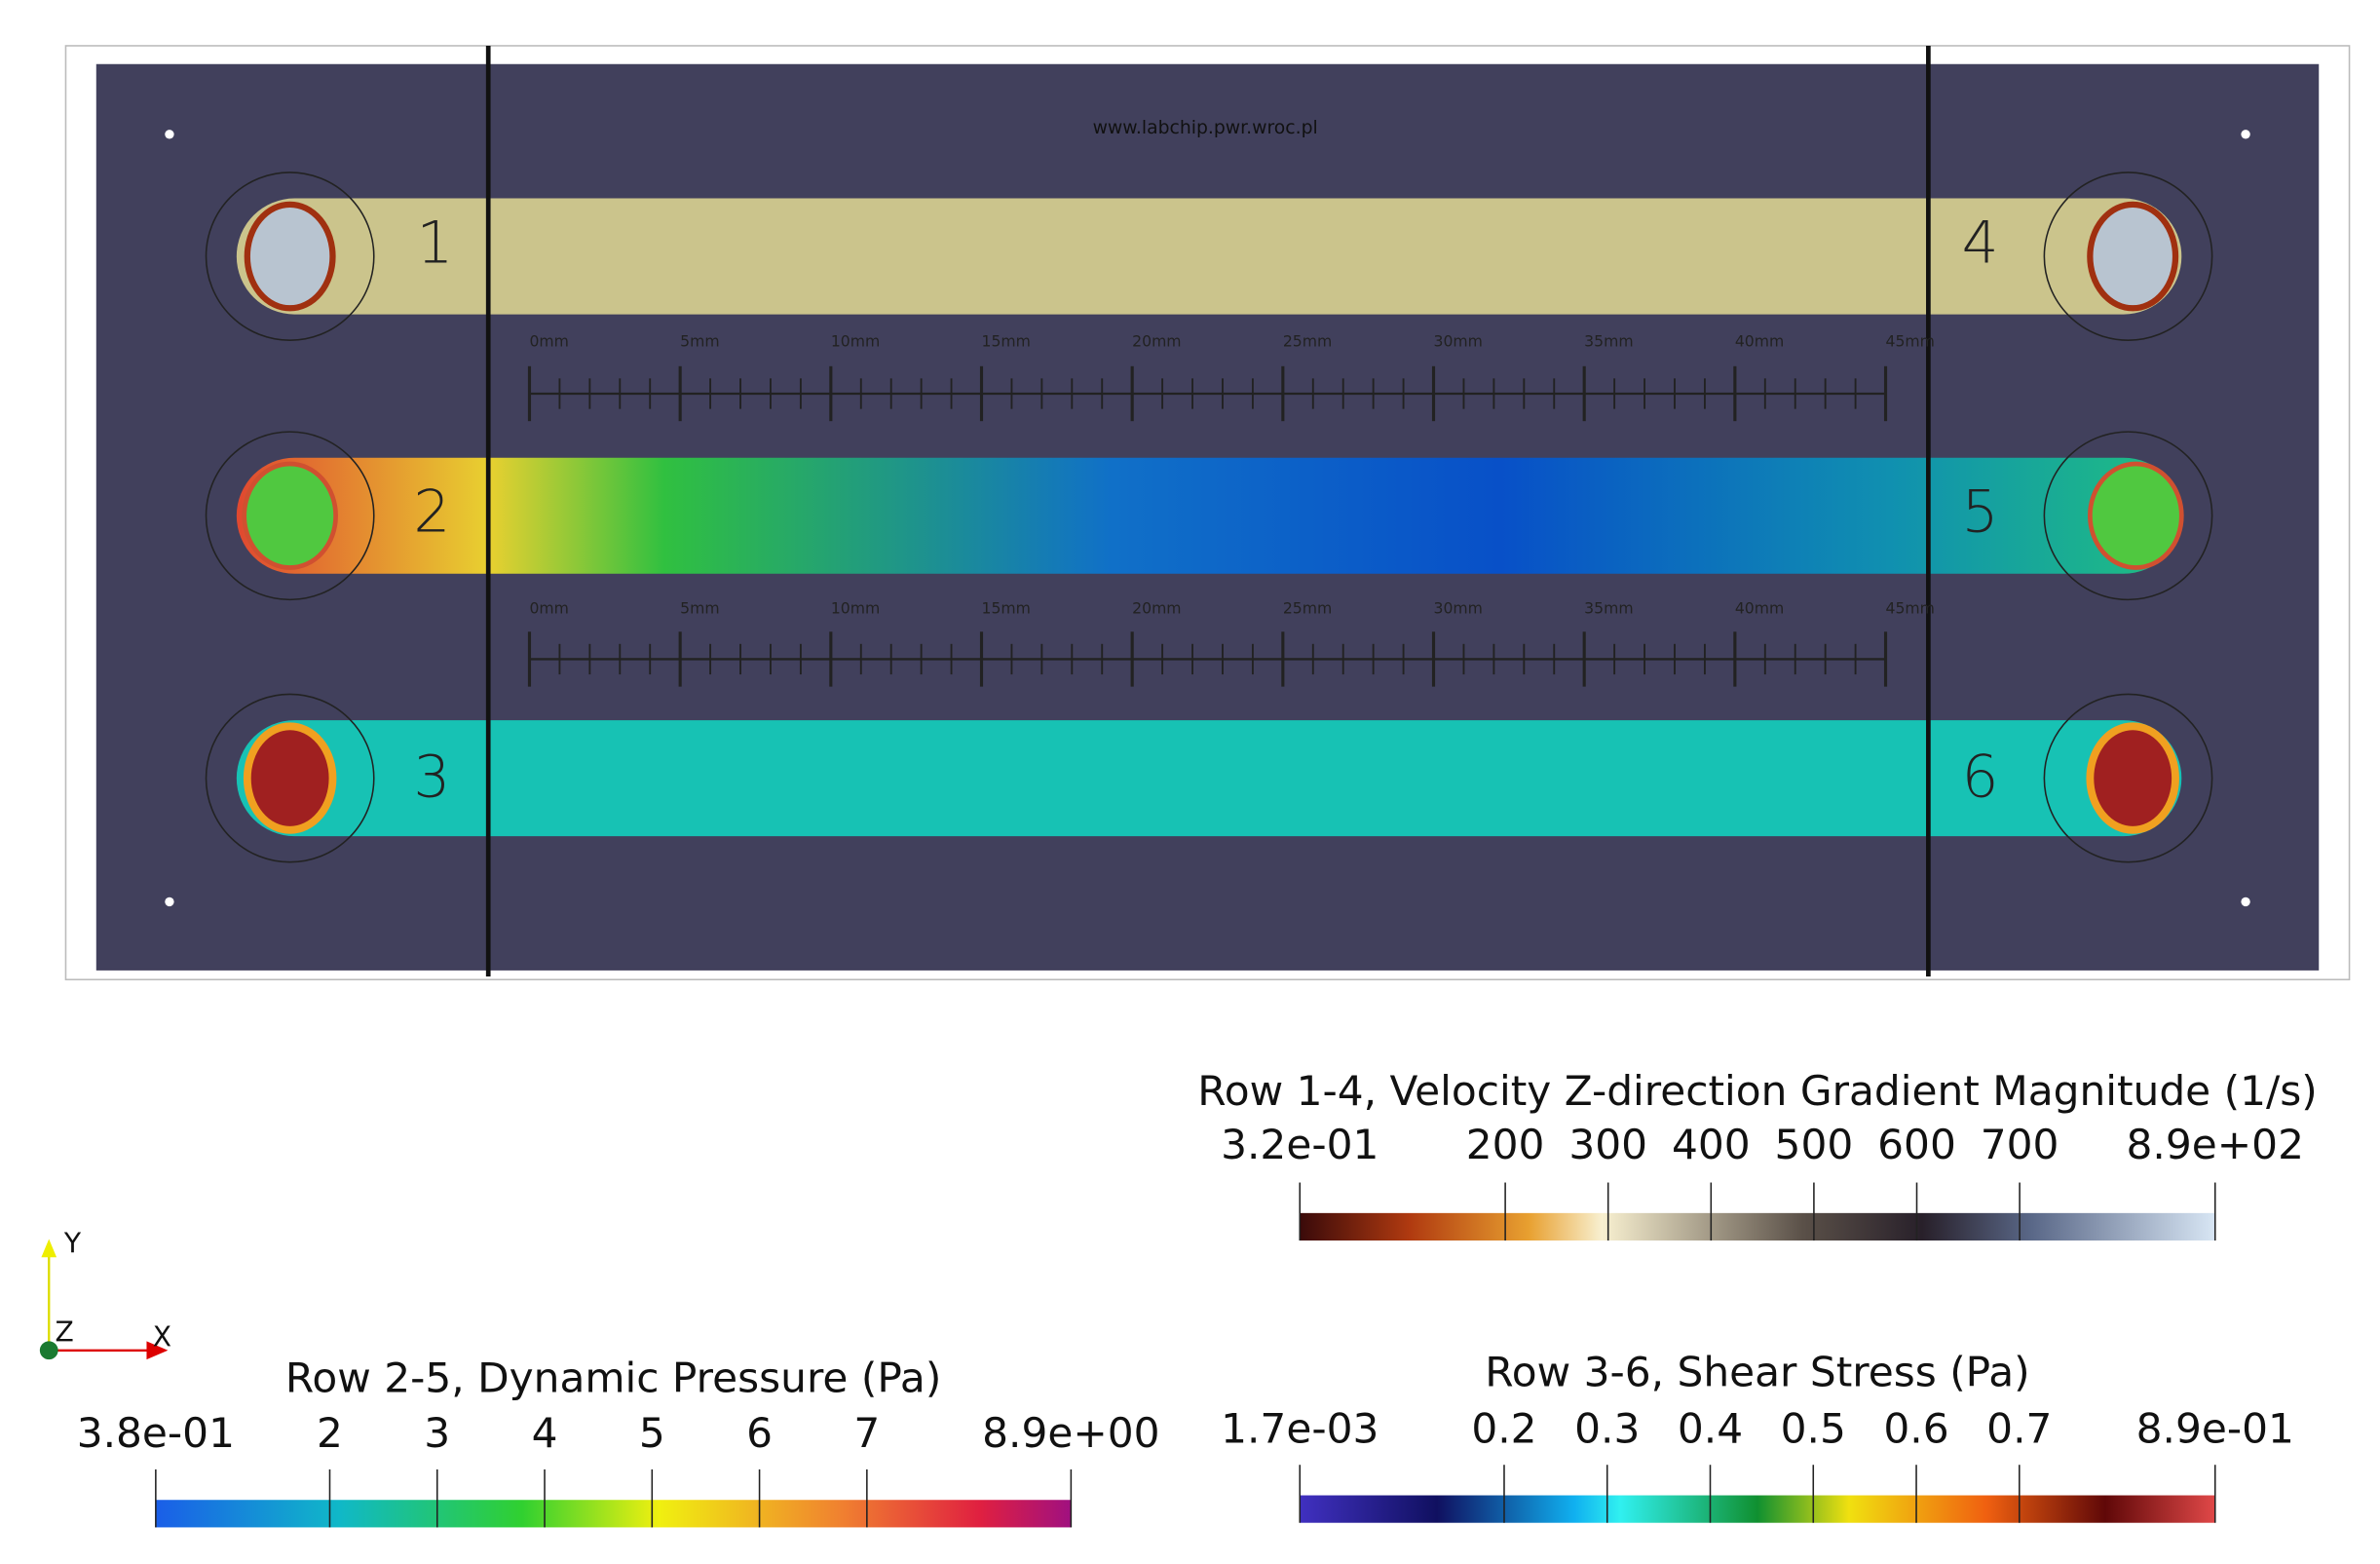 Image resolution: width=2380 pixels, height=1564 pixels. I want to click on colorbar-tick-label: 3, so click(437, 1433).